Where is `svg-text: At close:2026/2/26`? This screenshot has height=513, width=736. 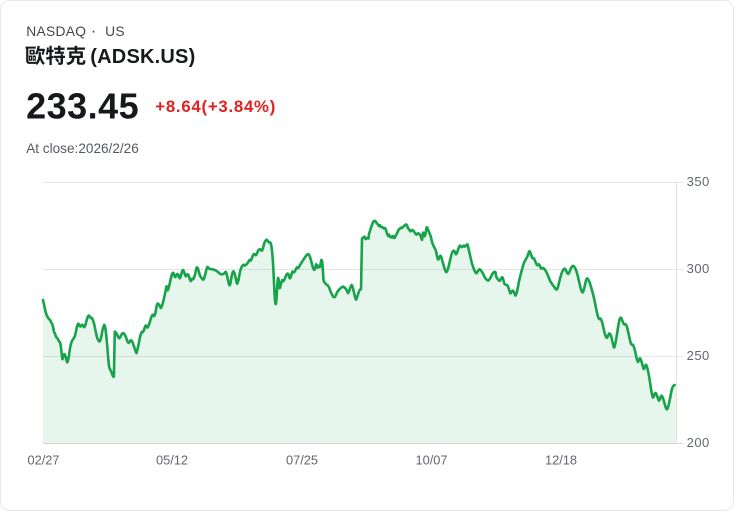 svg-text: At close:2026/2/26 is located at coordinates (82, 148).